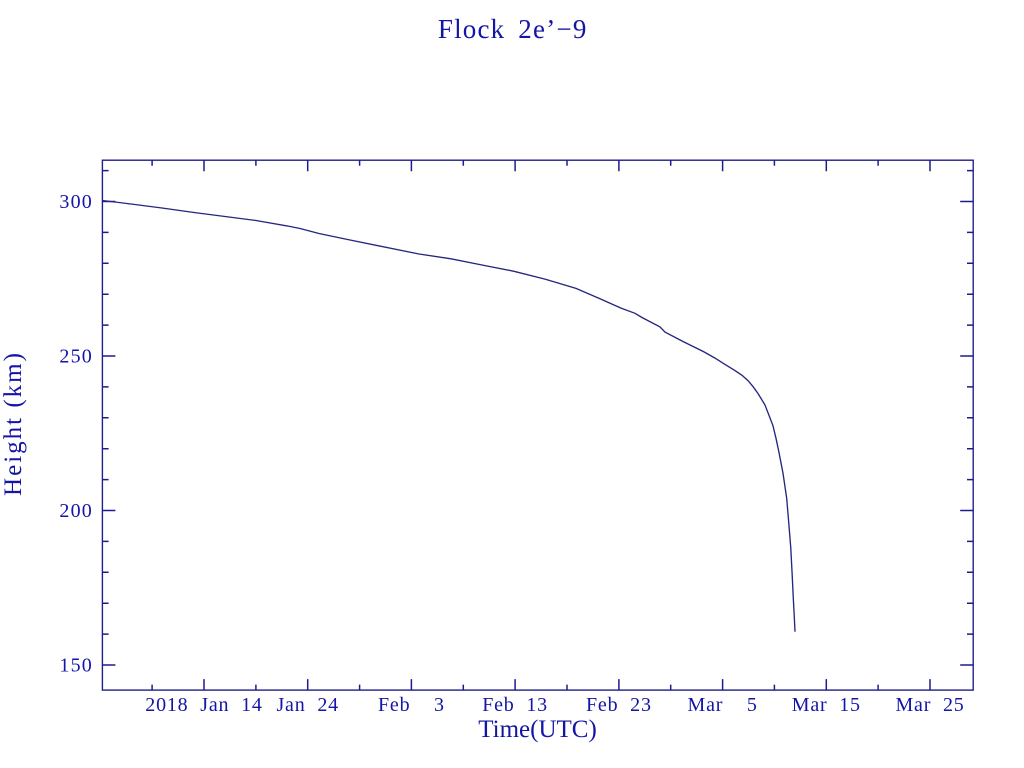 The height and width of the screenshot is (768, 1024). What do you see at coordinates (76, 202) in the screenshot?
I see `svg-text: 300` at bounding box center [76, 202].